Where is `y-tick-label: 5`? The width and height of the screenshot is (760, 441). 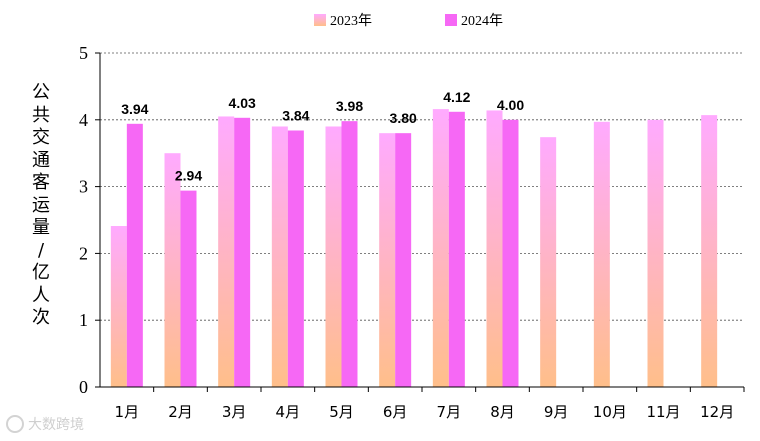 y-tick-label: 5 is located at coordinates (83, 53).